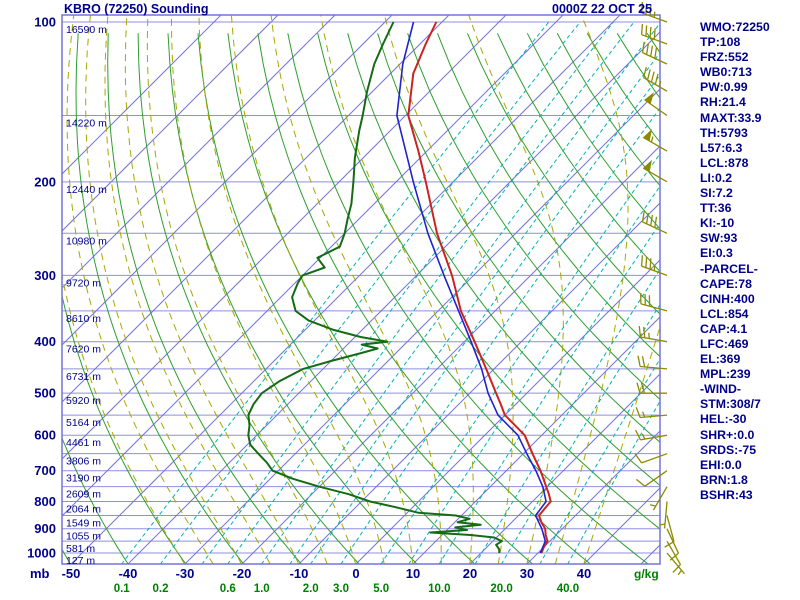 The width and height of the screenshot is (800, 600). I want to click on pressure-label: 900, so click(45, 528).